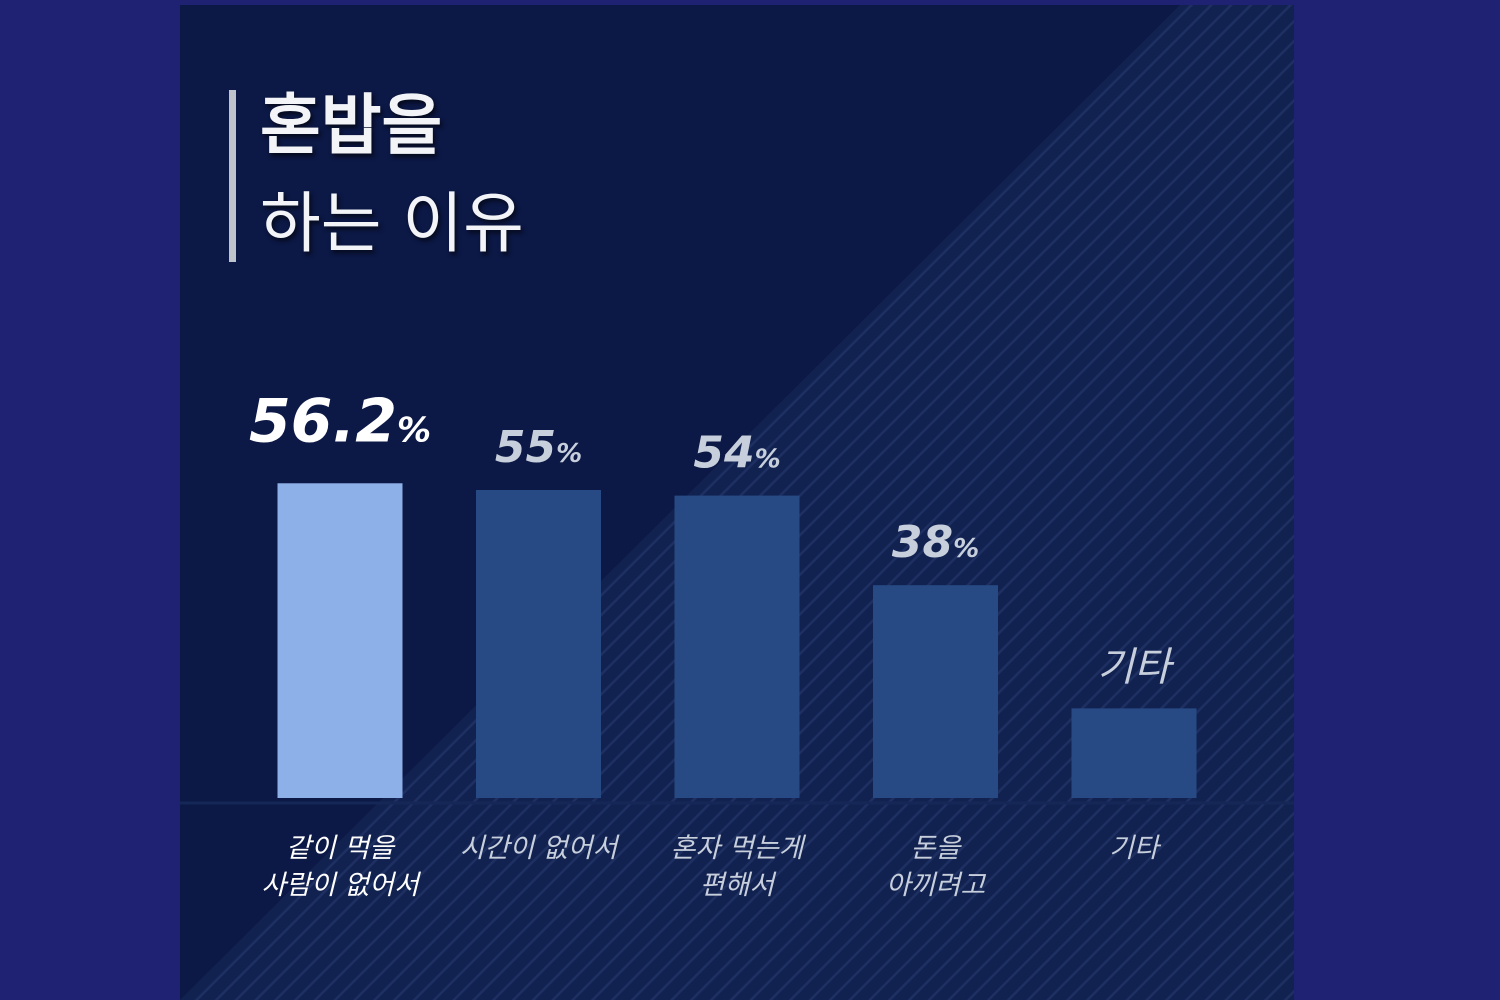 The width and height of the screenshot is (1500, 1000). Describe the element at coordinates (392, 223) in the screenshot. I see `chart-title-line-2: 하는 이유` at that location.